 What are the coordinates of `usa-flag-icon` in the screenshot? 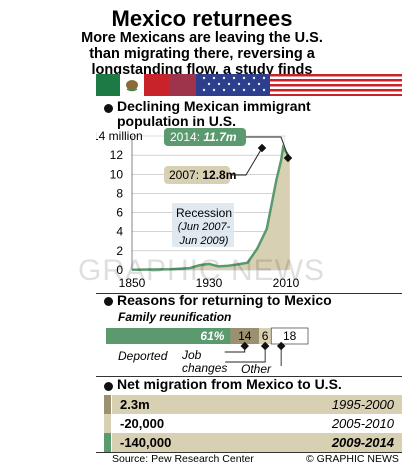 It's located at (286, 85).